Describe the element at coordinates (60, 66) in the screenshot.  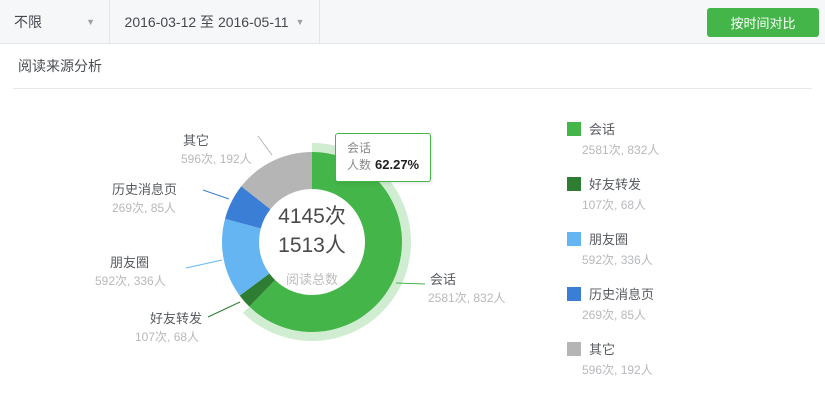
I see `section-title: 阅读来源分析` at that location.